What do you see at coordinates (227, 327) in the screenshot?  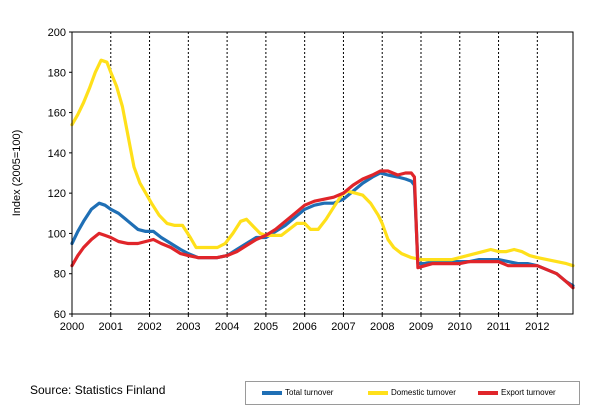 I see `x-tick-label: 2004` at bounding box center [227, 327].